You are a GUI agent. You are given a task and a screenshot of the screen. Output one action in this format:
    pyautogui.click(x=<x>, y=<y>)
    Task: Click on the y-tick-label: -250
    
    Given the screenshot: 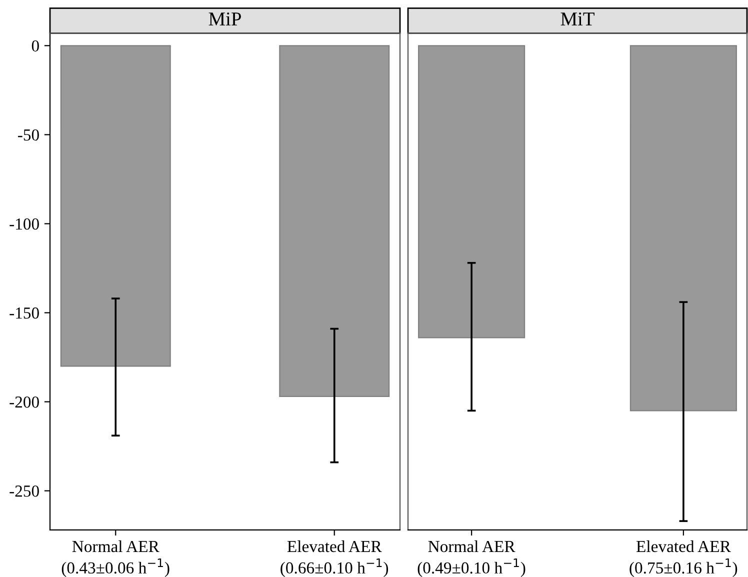 What is the action you would take?
    pyautogui.click(x=24, y=491)
    